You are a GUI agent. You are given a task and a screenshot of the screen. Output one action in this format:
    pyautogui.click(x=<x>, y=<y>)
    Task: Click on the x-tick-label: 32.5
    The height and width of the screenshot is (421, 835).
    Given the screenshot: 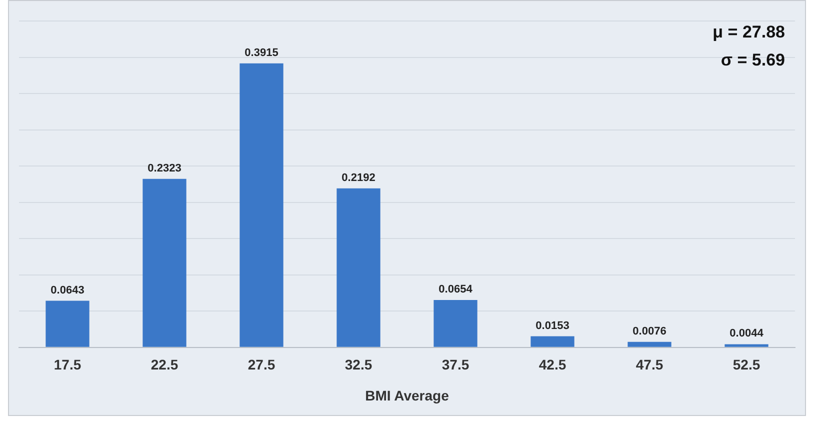 What is the action you would take?
    pyautogui.click(x=358, y=364)
    